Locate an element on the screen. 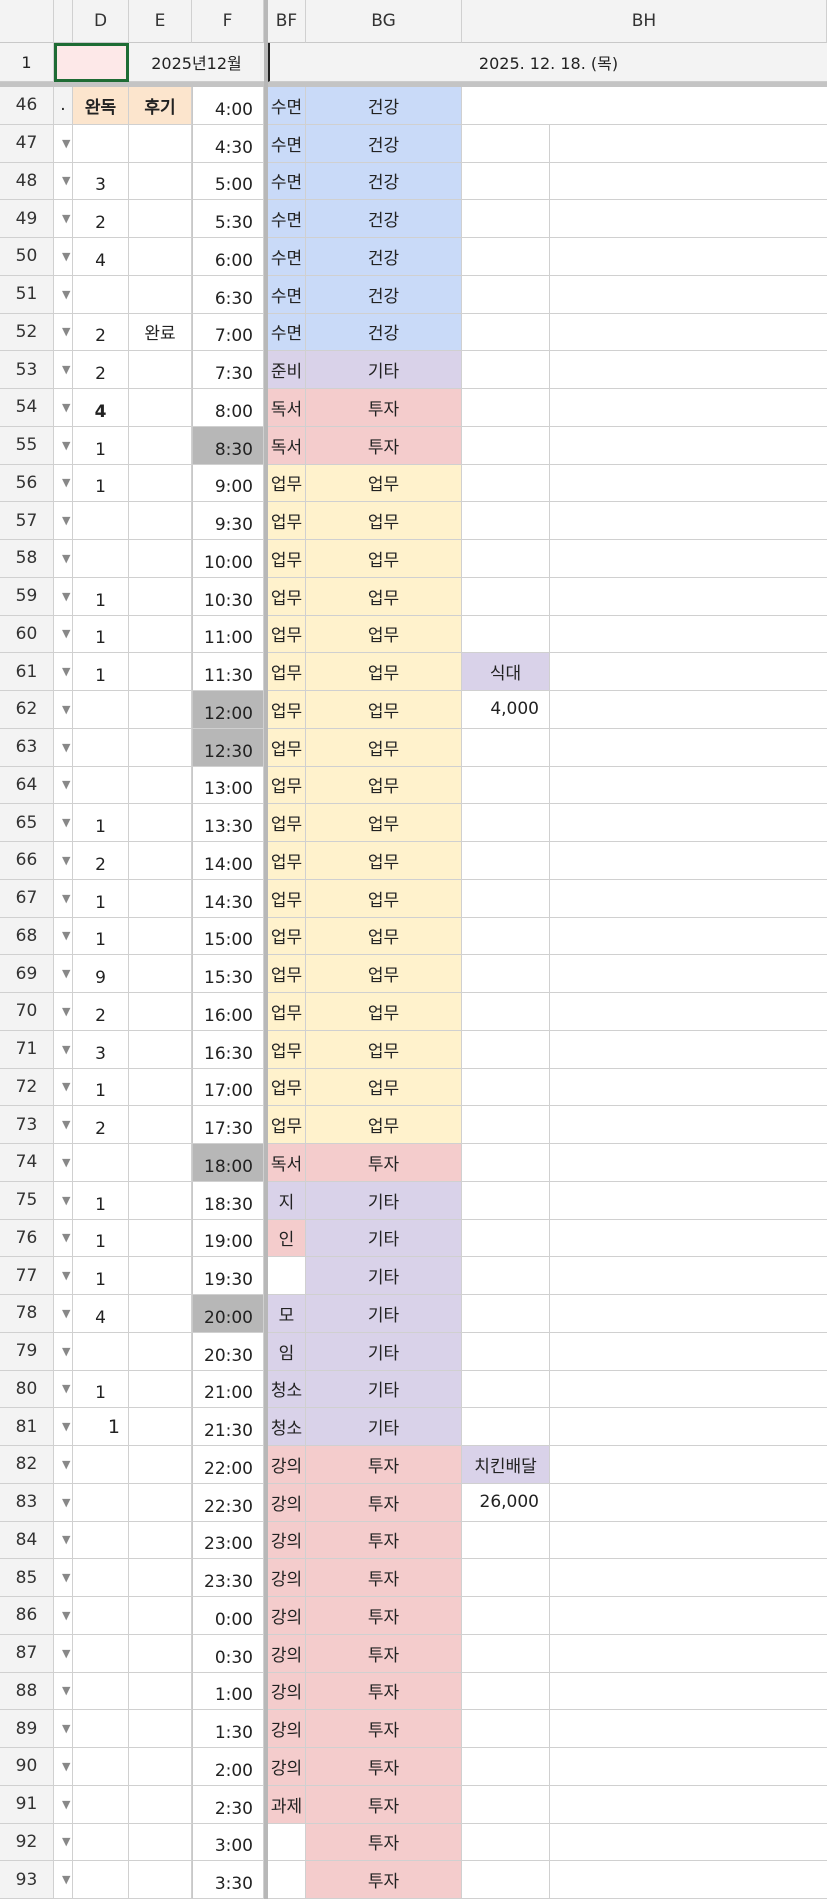 Image resolution: width=827 pixels, height=1899 pixels. frozen-rows-divider is located at coordinates (413, 84).